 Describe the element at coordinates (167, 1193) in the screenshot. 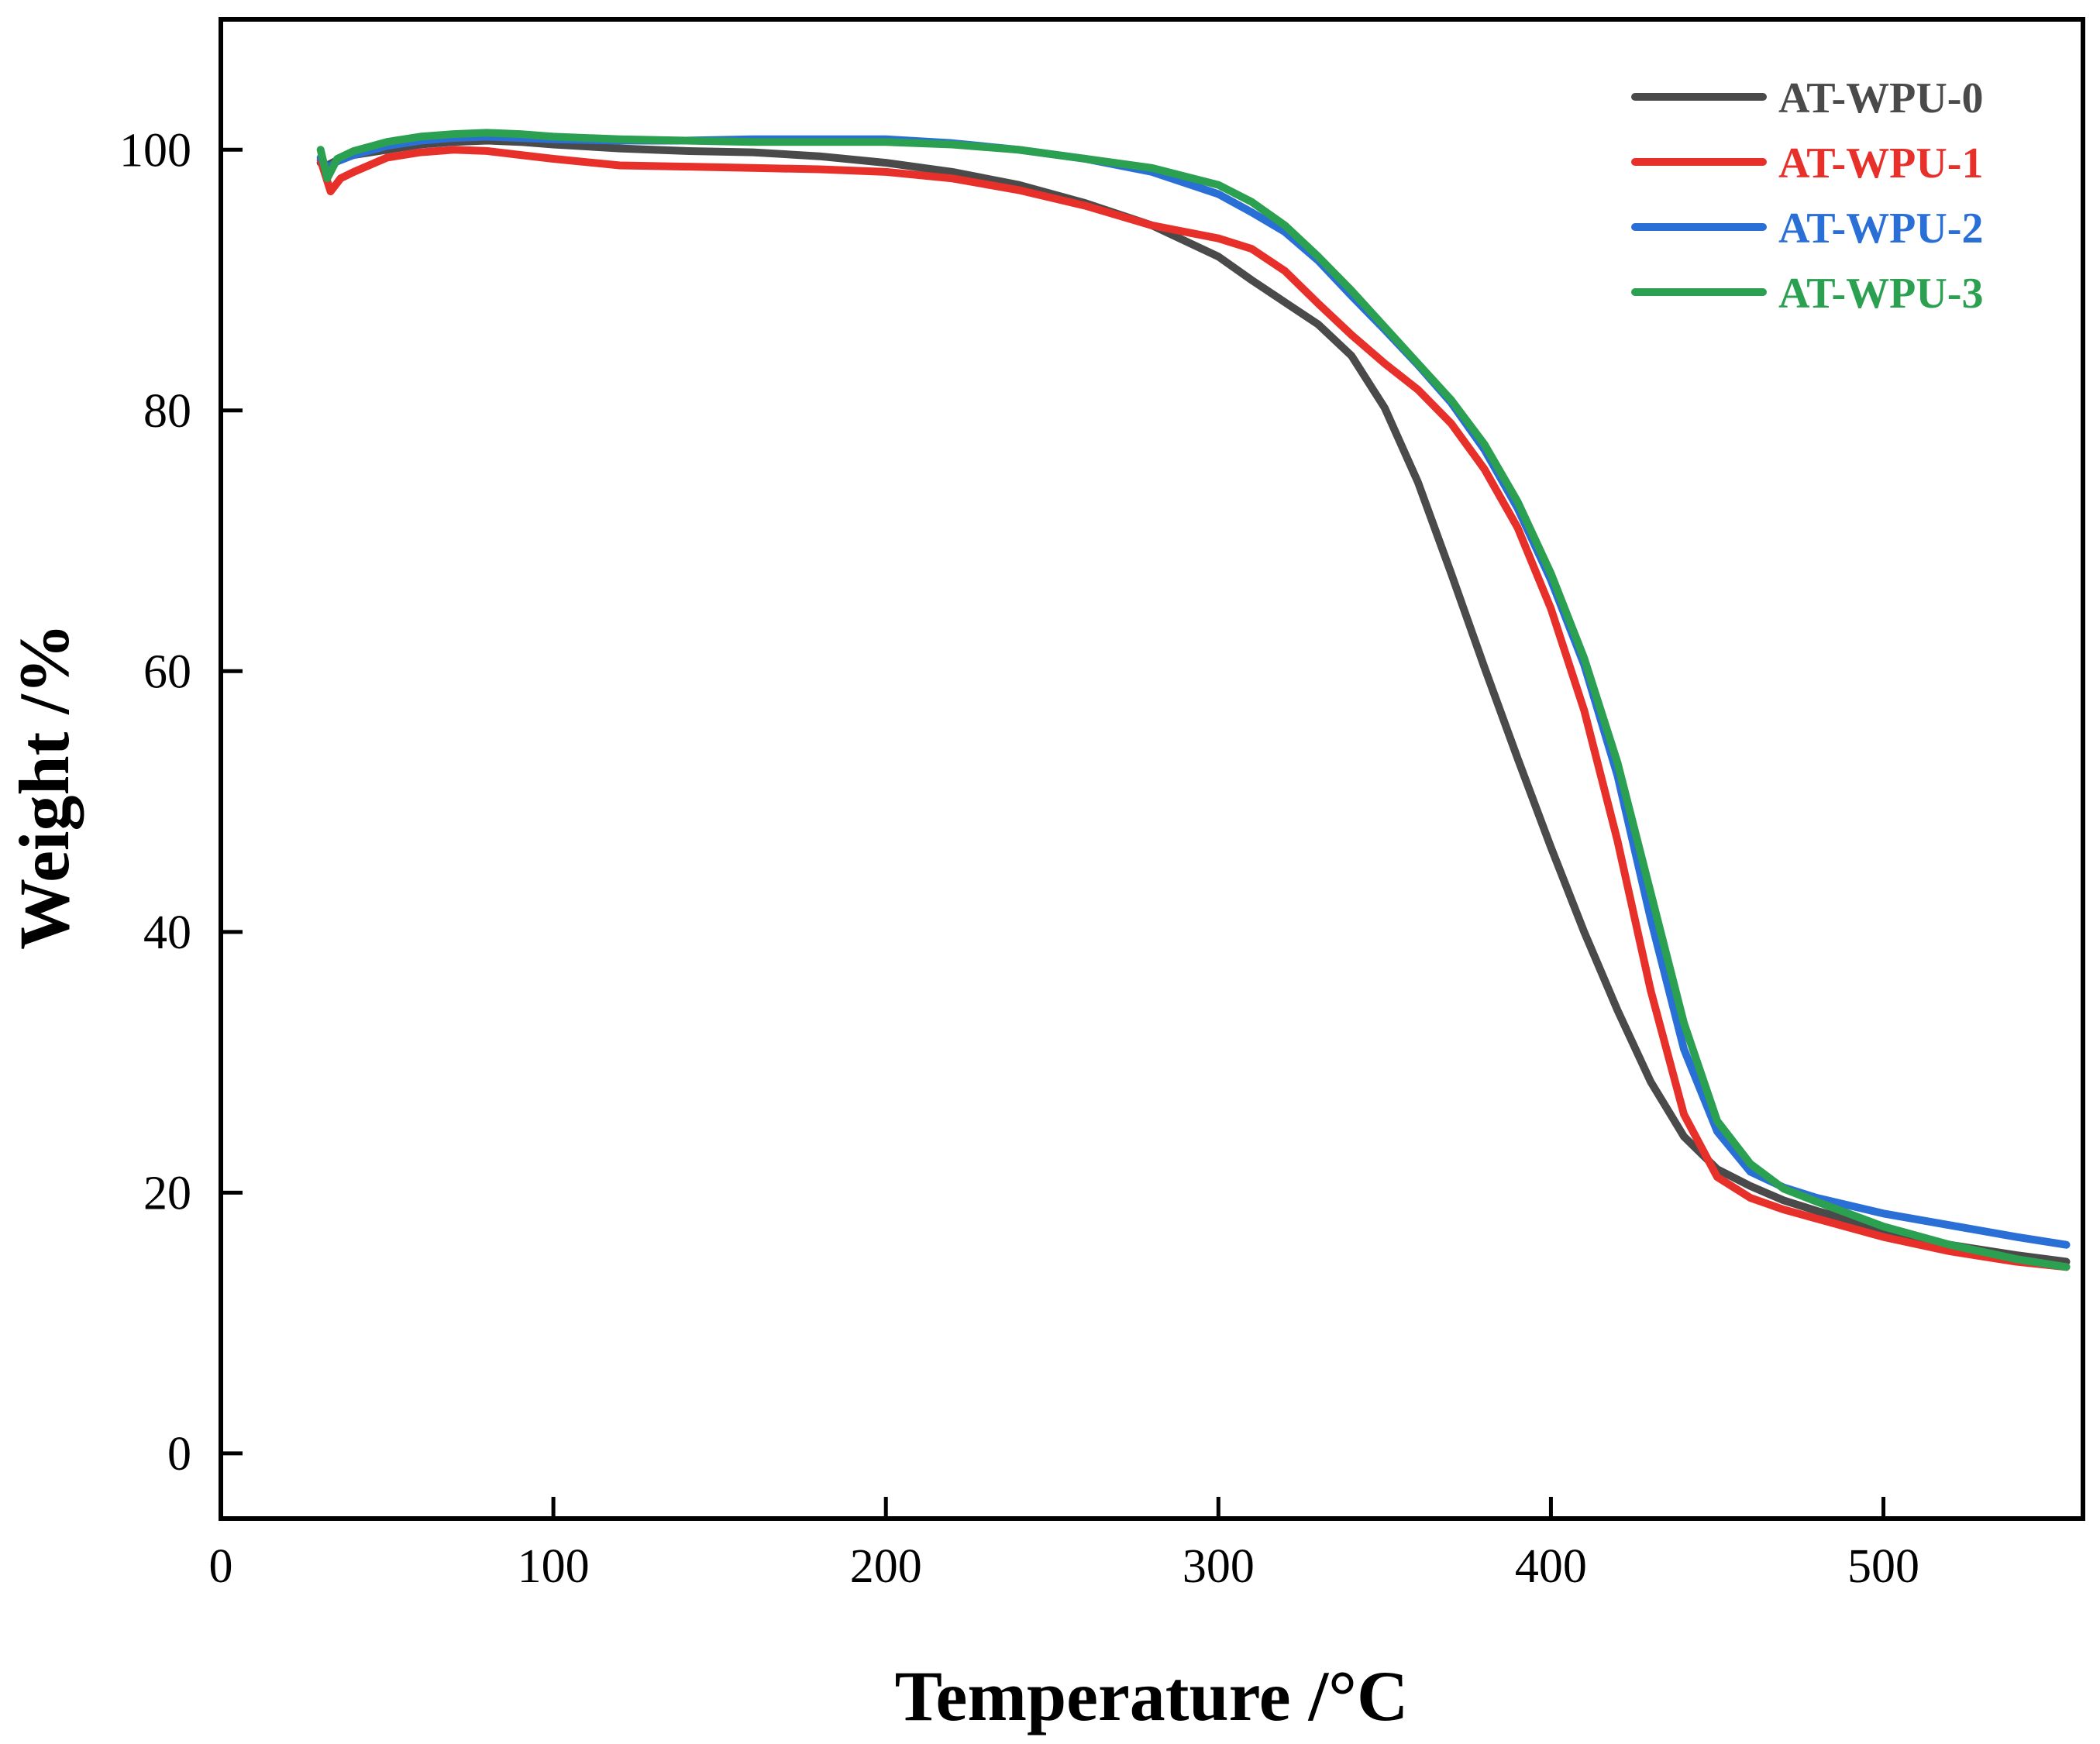

I see `y-tick-label: 20` at that location.